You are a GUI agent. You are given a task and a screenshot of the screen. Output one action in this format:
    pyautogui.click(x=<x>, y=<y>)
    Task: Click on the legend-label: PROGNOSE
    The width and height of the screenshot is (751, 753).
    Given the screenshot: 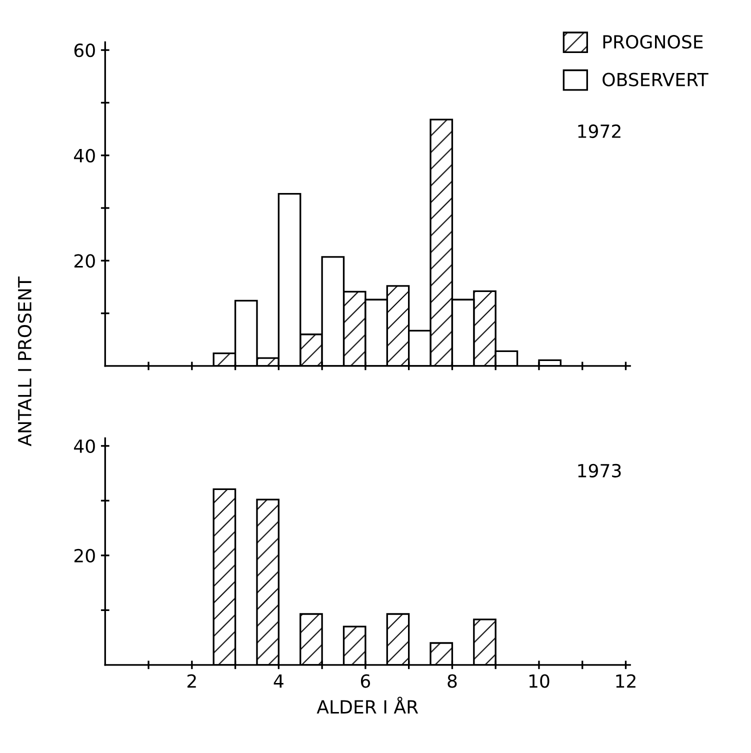 What is the action you would take?
    pyautogui.click(x=653, y=42)
    